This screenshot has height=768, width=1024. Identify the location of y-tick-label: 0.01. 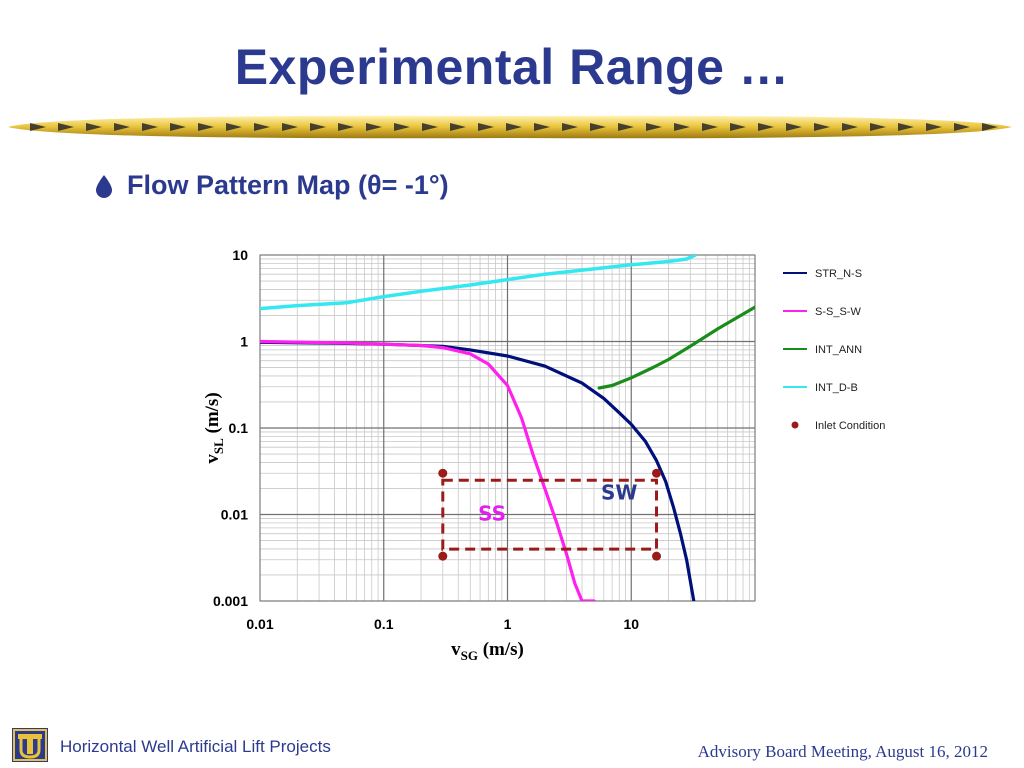
(234, 515).